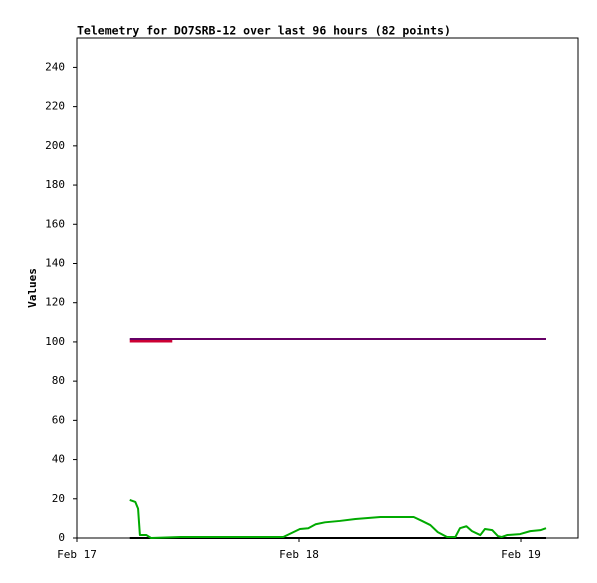 This screenshot has height=583, width=597. What do you see at coordinates (58, 380) in the screenshot?
I see `y-tick-label: 80` at bounding box center [58, 380].